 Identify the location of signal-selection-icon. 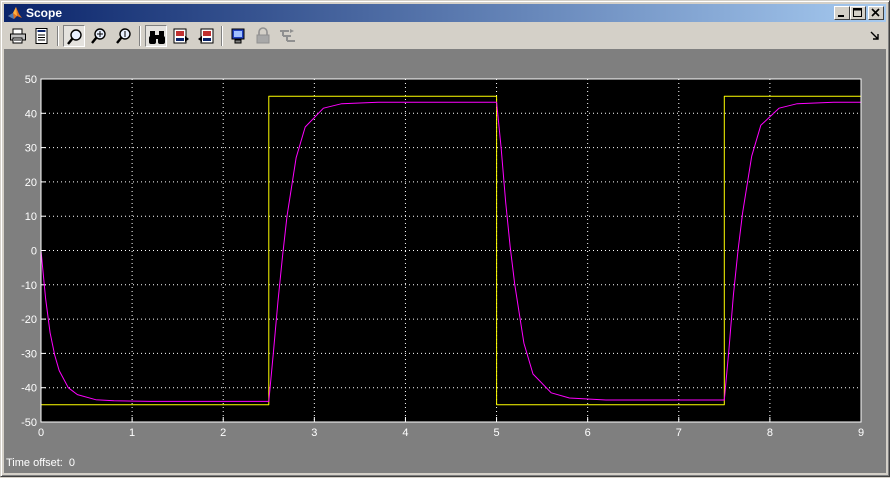
(287, 35).